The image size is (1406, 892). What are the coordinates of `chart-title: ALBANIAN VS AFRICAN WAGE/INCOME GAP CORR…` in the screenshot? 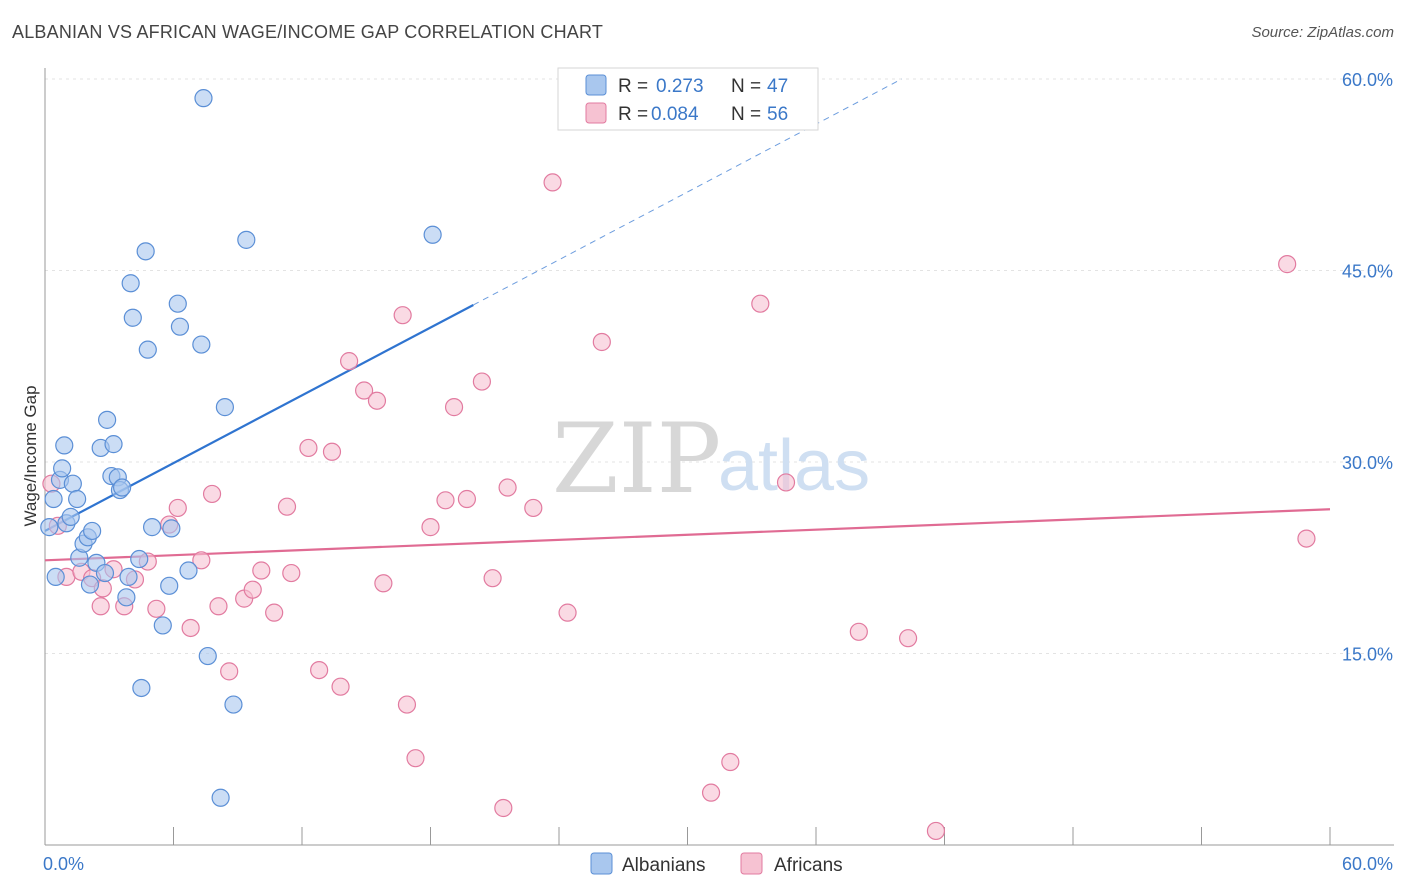 It's located at (308, 32).